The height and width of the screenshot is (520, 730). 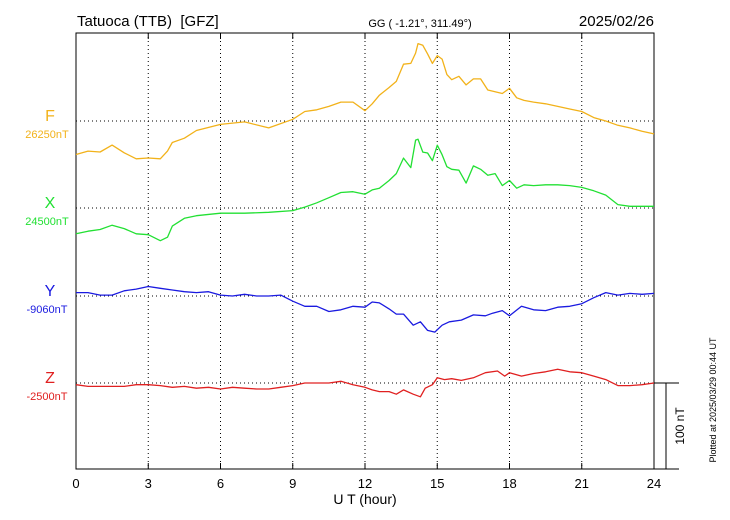 What do you see at coordinates (666, 426) in the screenshot?
I see `scale-bar` at bounding box center [666, 426].